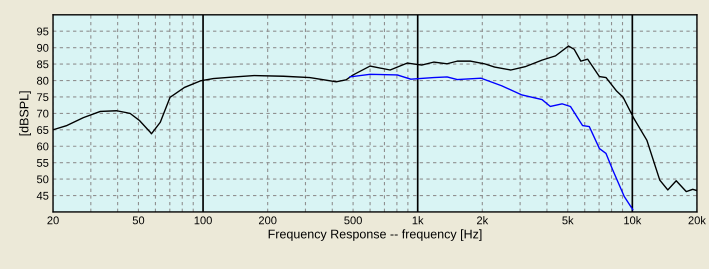 The width and height of the screenshot is (709, 269). What do you see at coordinates (42, 80) in the screenshot?
I see `y-tick-label: 80` at bounding box center [42, 80].